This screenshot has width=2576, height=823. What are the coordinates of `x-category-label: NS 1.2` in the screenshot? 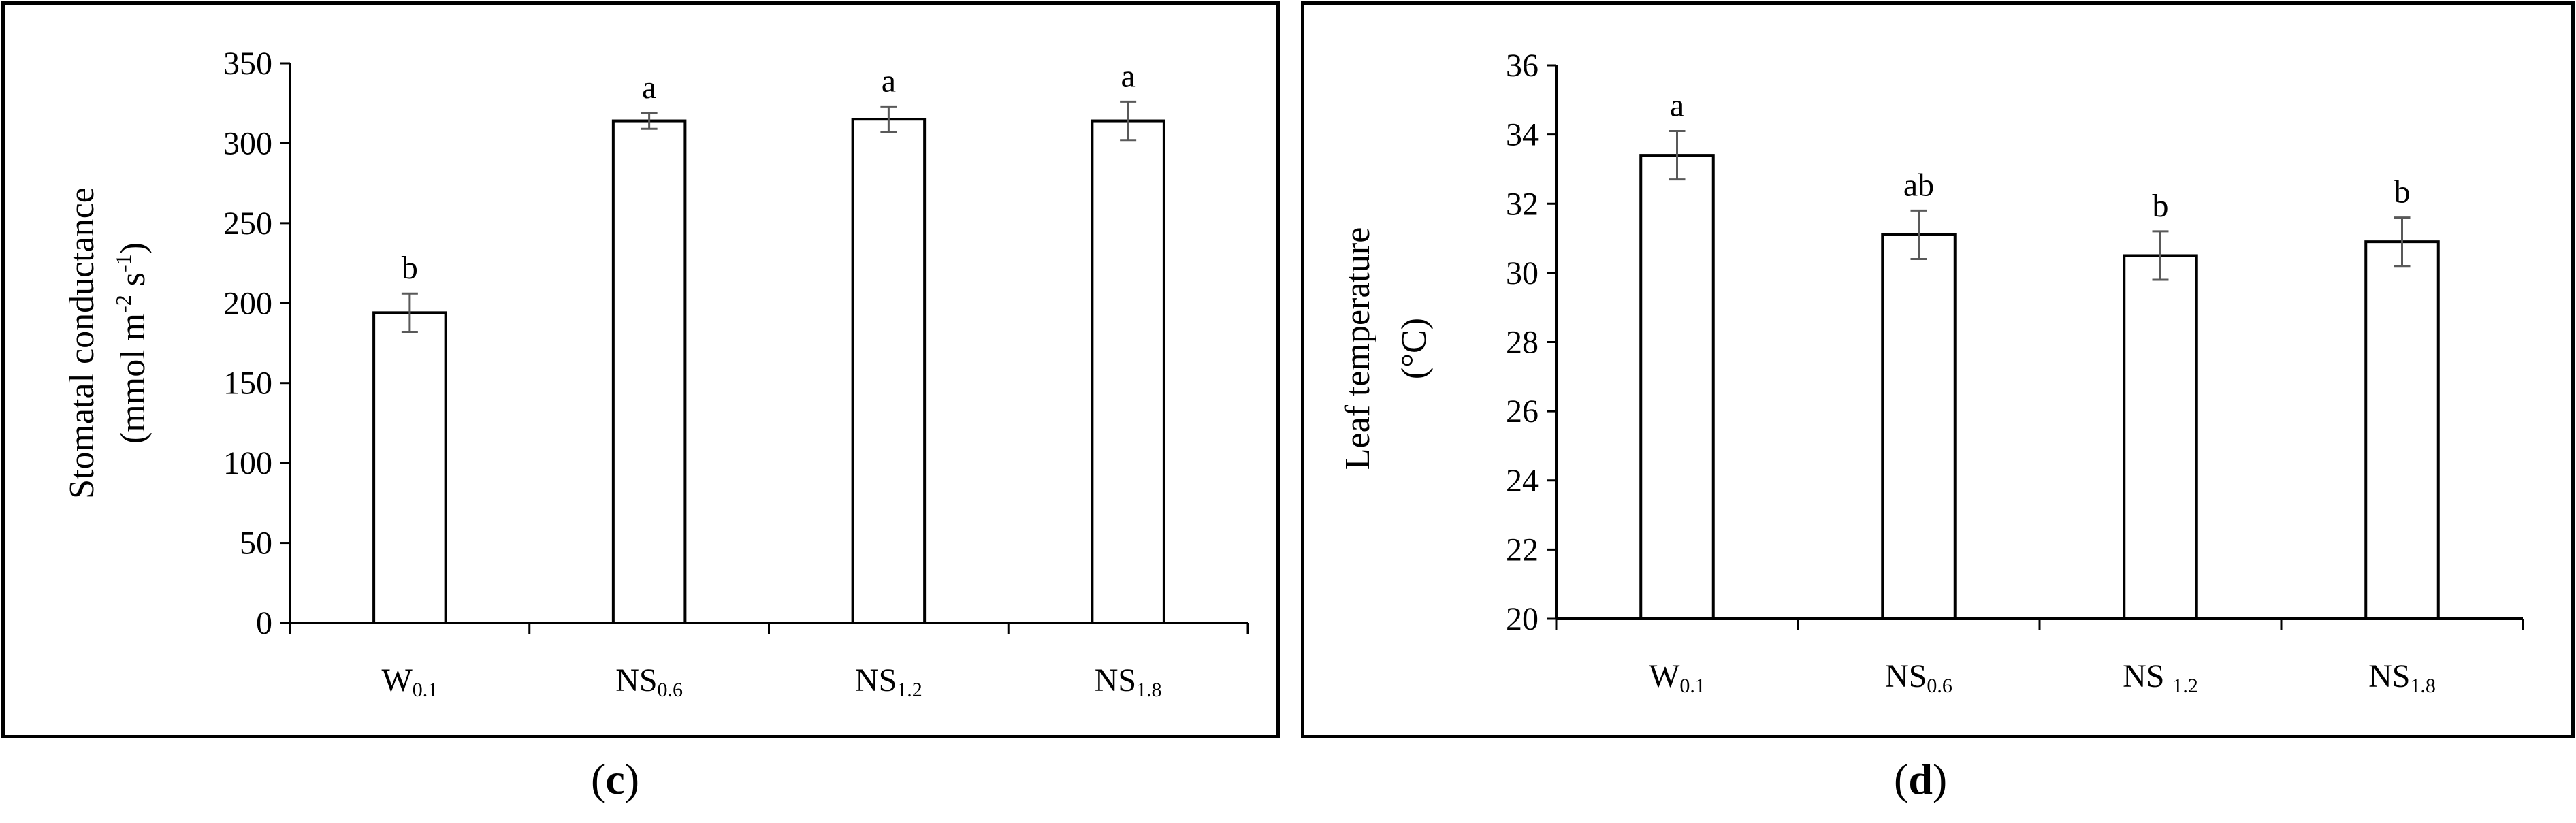 It's located at (2161, 677).